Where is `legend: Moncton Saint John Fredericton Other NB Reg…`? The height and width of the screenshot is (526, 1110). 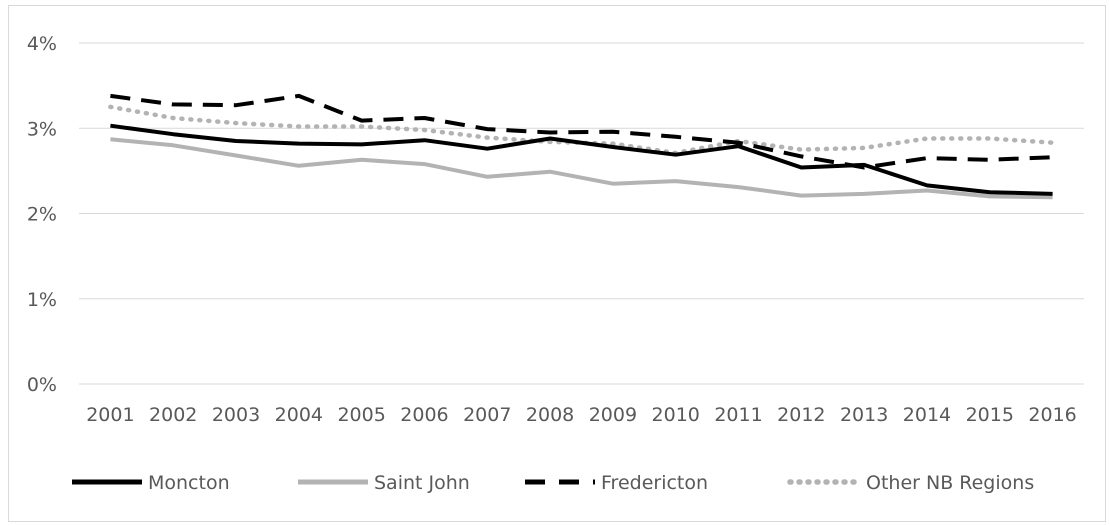
legend: Moncton Saint John Fredericton Other NB Reg… is located at coordinates (553, 483).